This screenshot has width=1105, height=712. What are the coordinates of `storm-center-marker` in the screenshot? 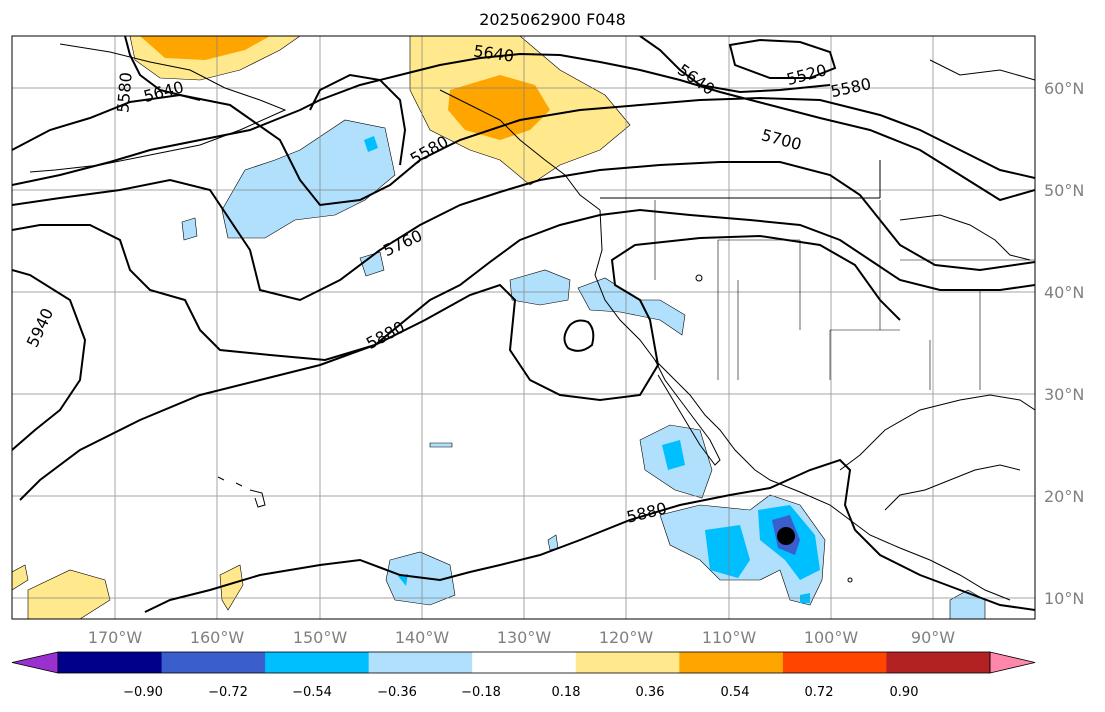 It's located at (786, 536).